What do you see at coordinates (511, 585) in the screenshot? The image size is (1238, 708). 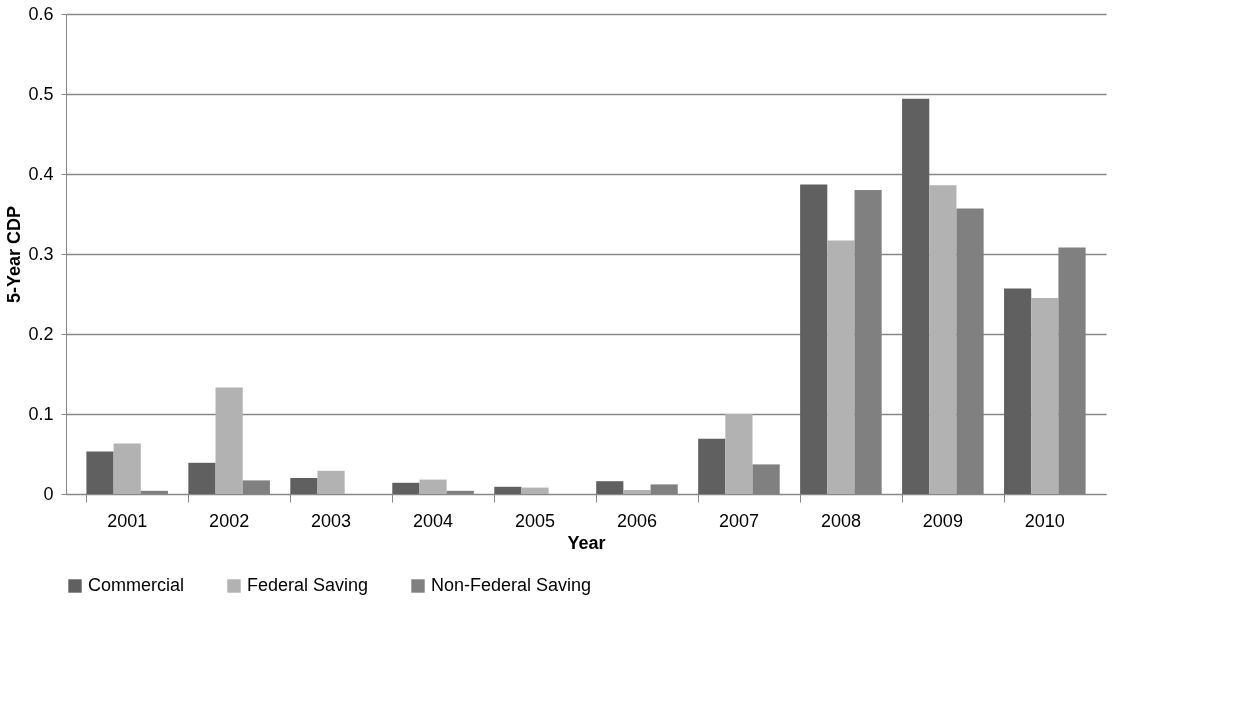 I see `legend-label: Non-Federal Saving` at bounding box center [511, 585].